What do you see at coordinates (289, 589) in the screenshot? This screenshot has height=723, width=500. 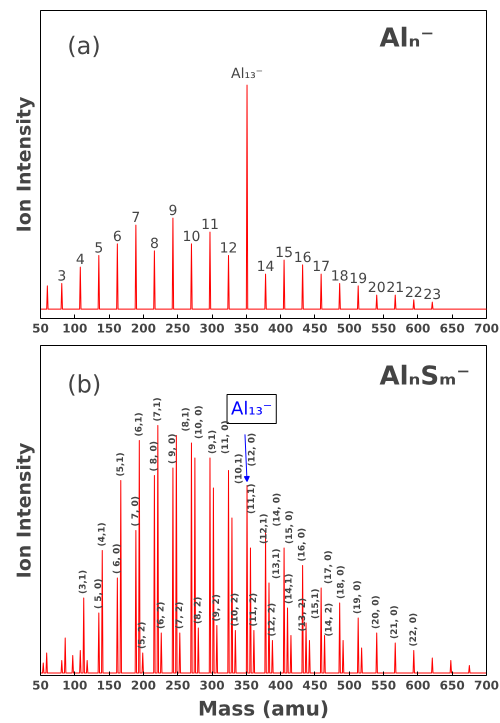 I see `annotation: (14,1)` at bounding box center [289, 589].